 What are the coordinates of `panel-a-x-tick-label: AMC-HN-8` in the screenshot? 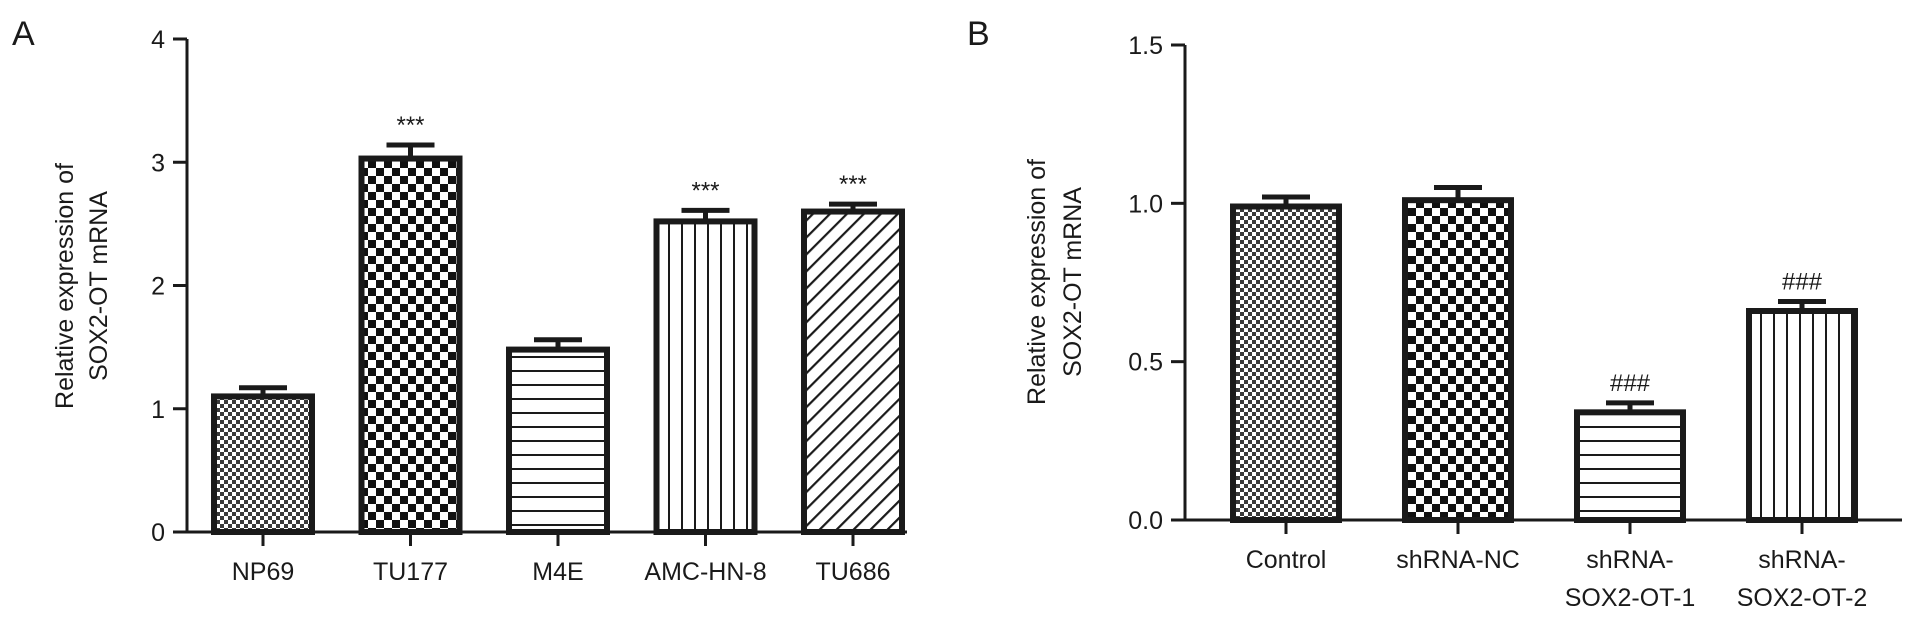 It's located at (705, 572).